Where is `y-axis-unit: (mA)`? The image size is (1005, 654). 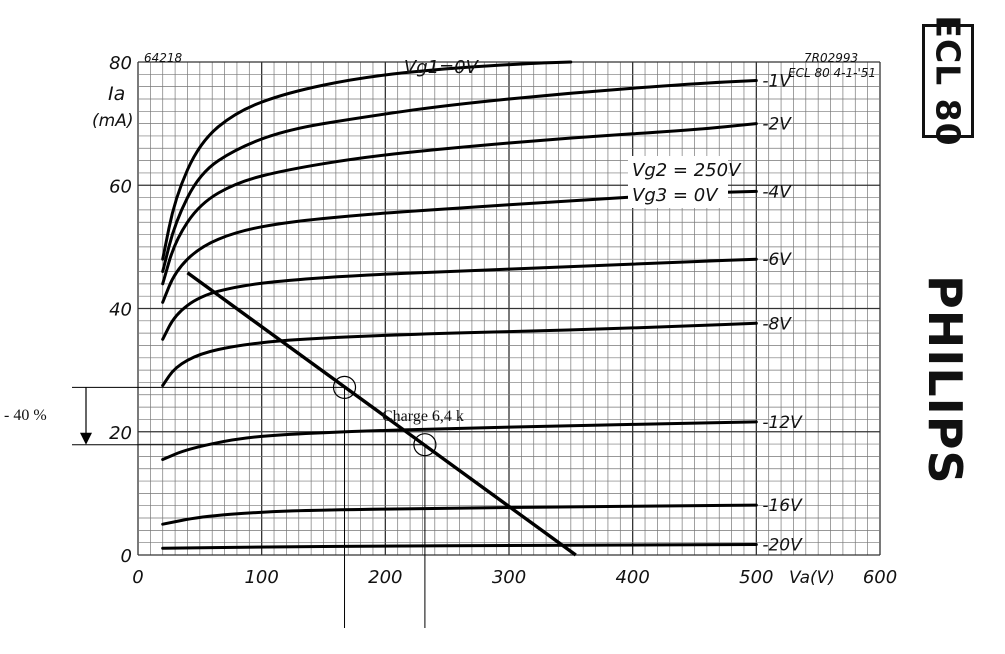 y-axis-unit: (mA) is located at coordinates (112, 121).